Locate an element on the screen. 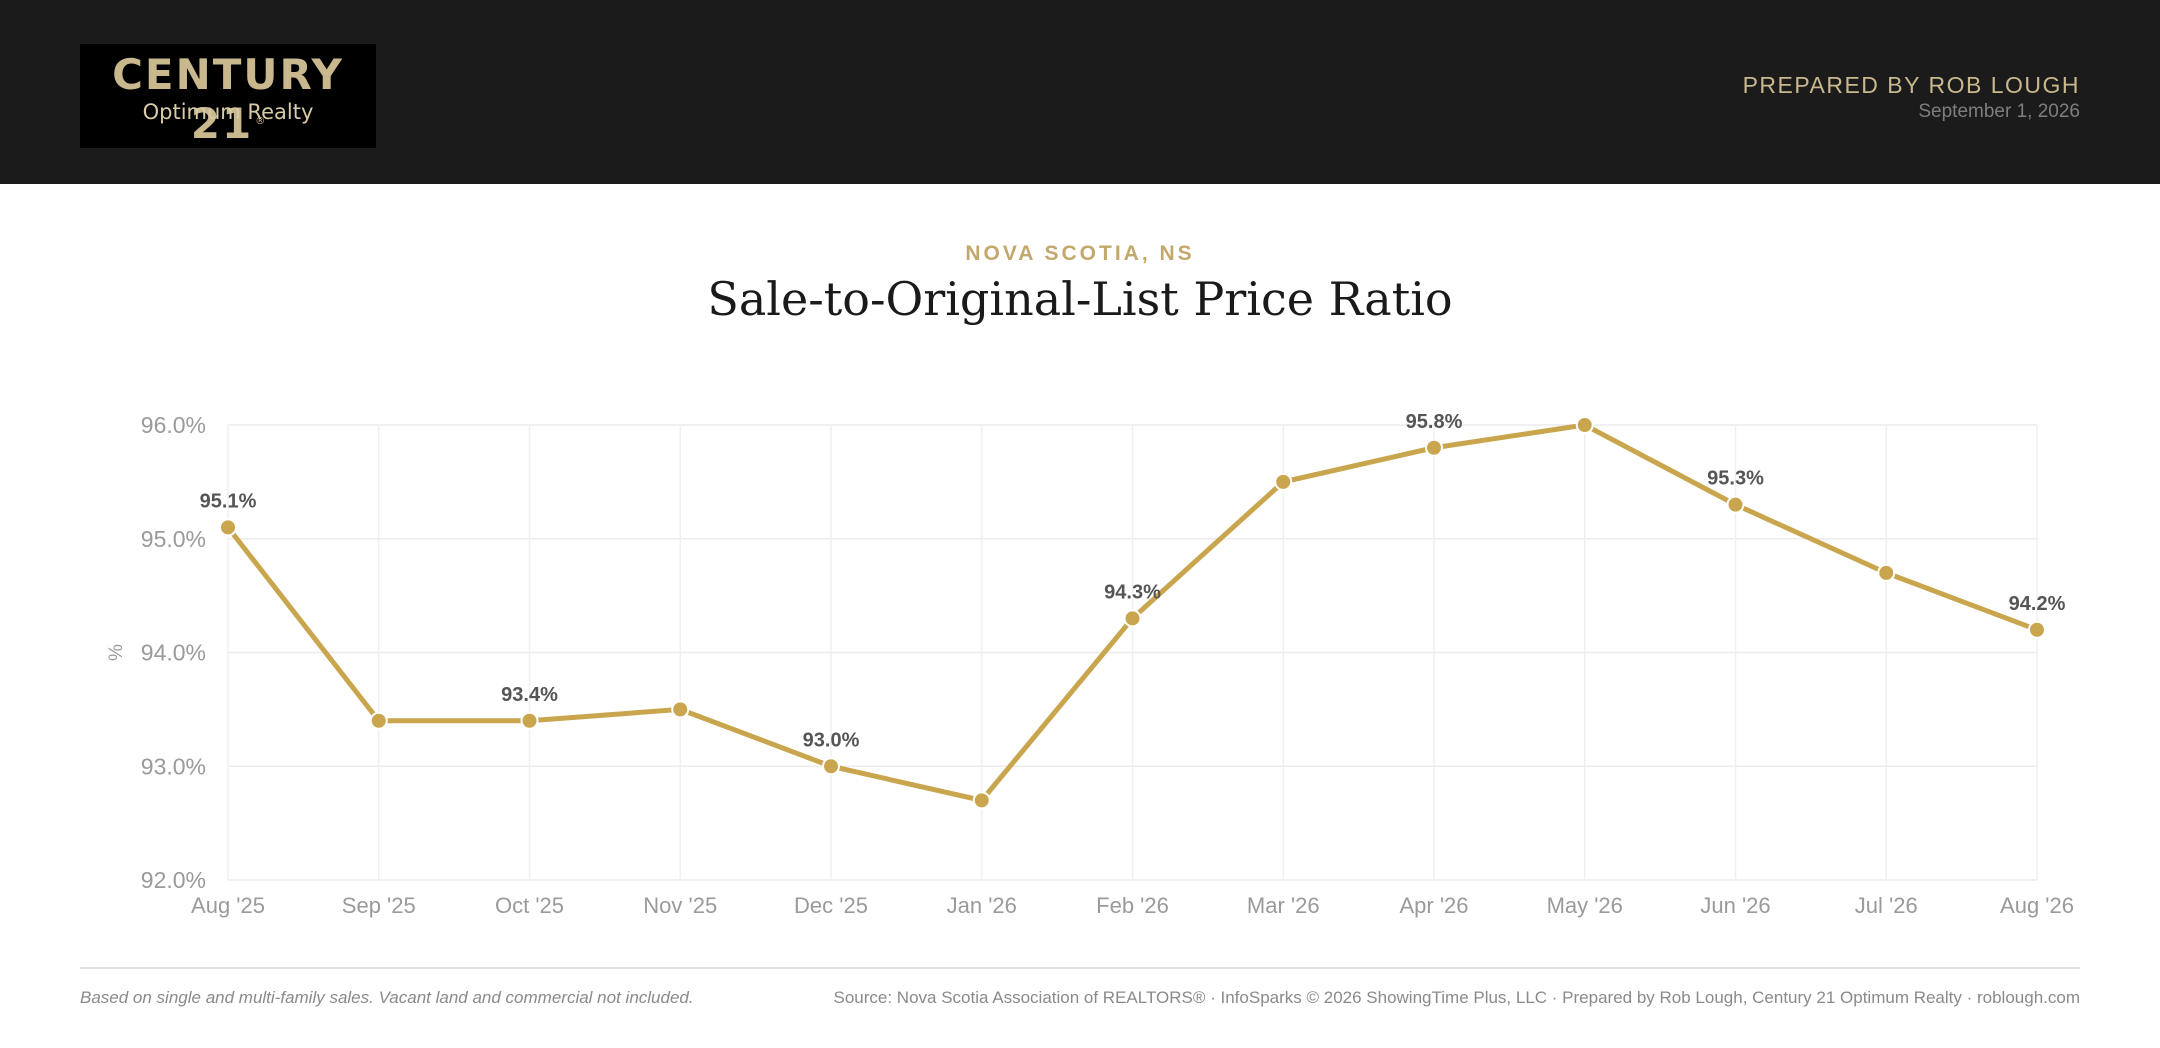 The width and height of the screenshot is (2160, 1048). x-tick-label: Nov '25 is located at coordinates (680, 905).